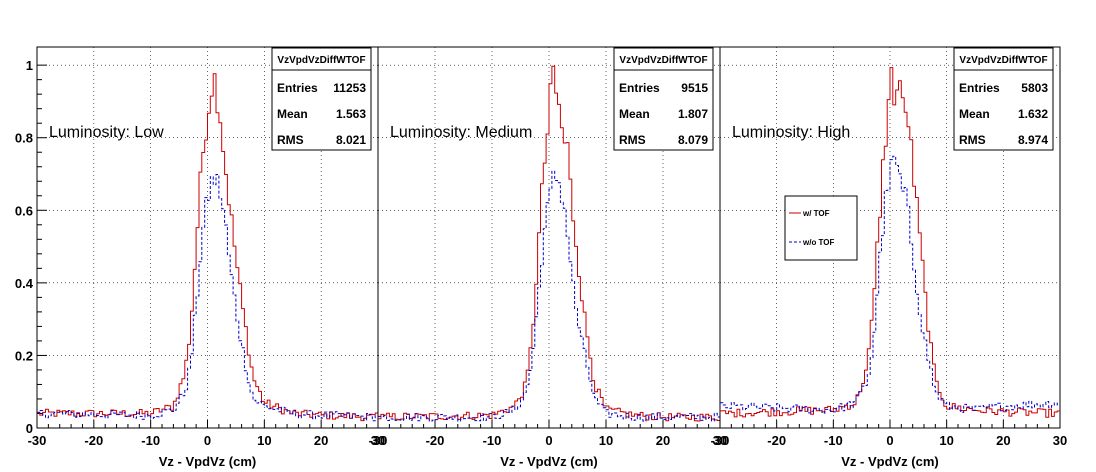 This screenshot has width=1096, height=472. Describe the element at coordinates (693, 114) in the screenshot. I see `stats-value: 1.807` at that location.